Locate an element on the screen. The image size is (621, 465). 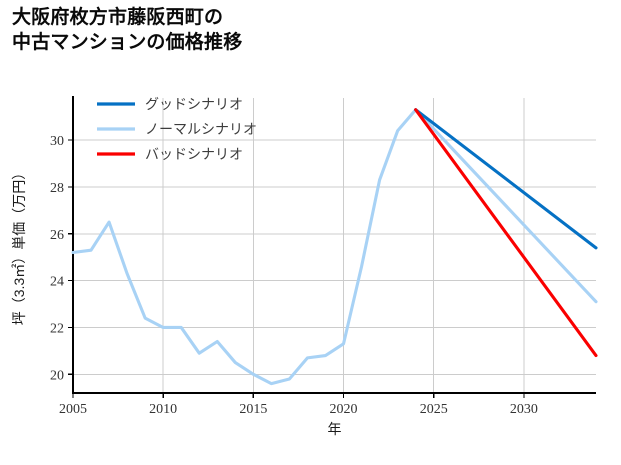
series-line-good is located at coordinates (506, 179).